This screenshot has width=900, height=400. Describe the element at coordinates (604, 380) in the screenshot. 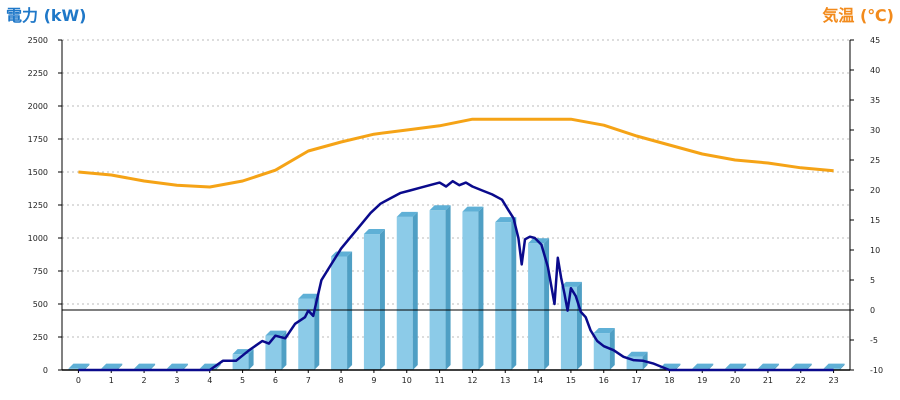

I see `x-tick-label: 16` at that location.